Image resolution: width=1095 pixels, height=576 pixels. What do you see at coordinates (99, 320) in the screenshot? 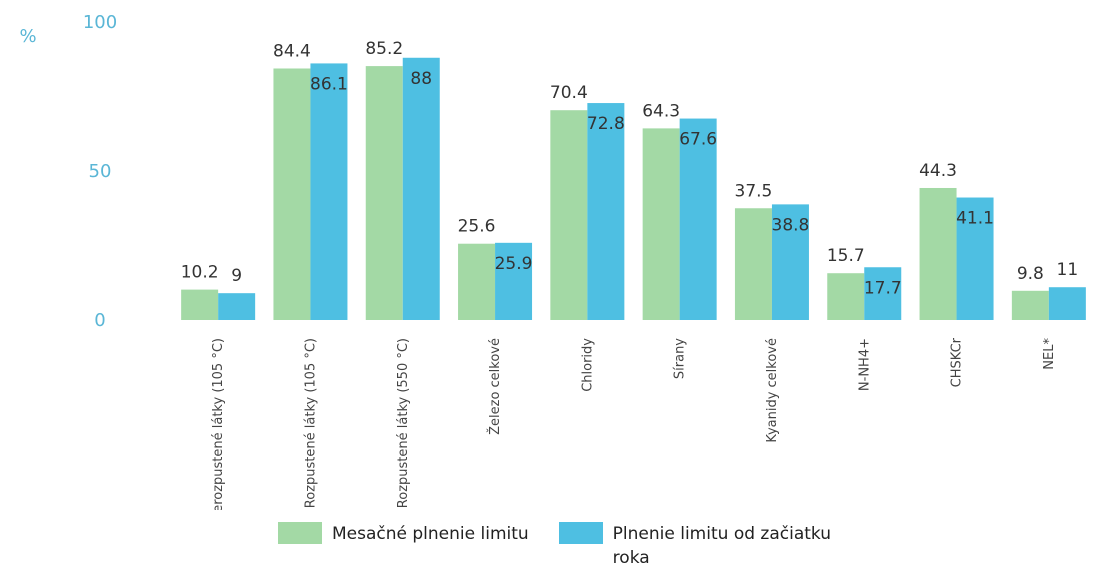
I see `y-tick-label: 0` at bounding box center [99, 320].